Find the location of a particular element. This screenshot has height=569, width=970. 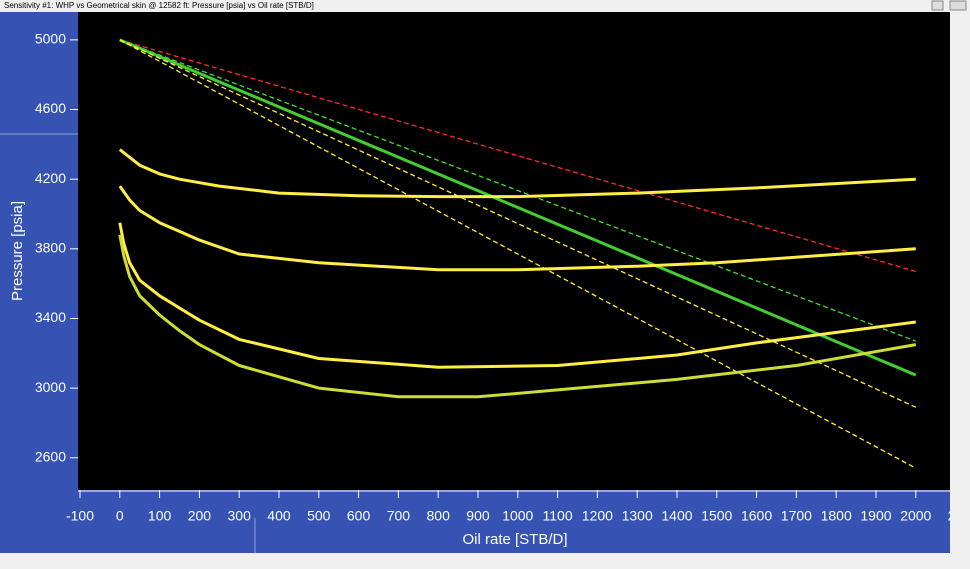

y-tick-label: 3400 is located at coordinates (50, 317).